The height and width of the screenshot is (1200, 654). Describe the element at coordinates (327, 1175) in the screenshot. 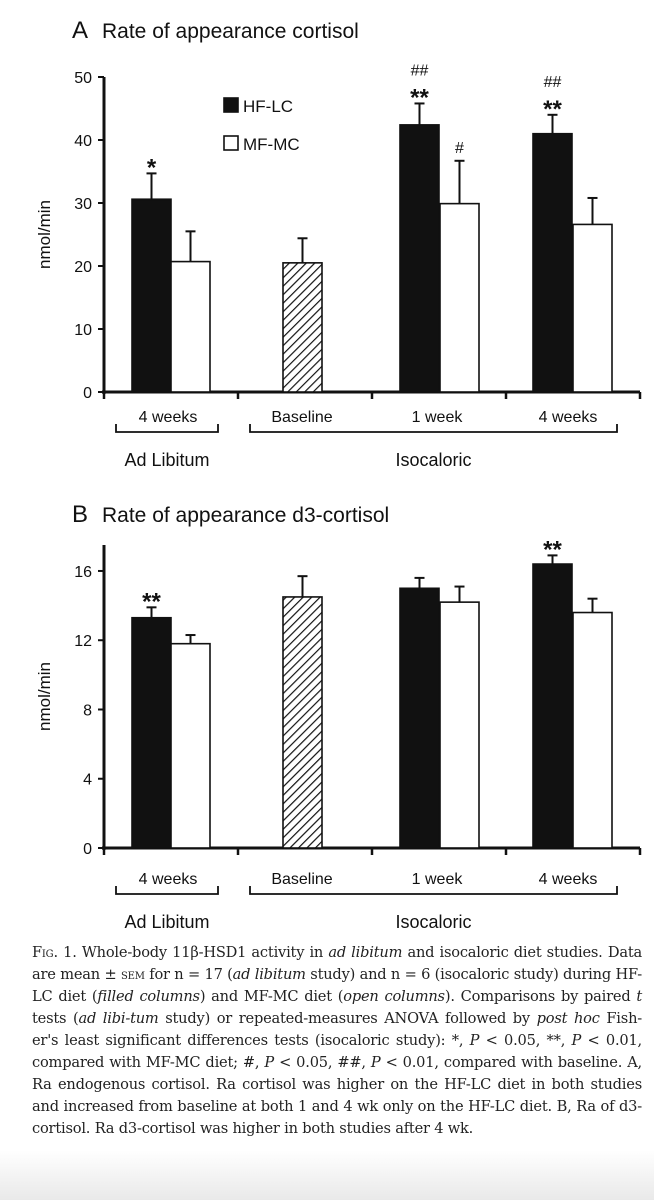

I see `bottom-fade` at that location.